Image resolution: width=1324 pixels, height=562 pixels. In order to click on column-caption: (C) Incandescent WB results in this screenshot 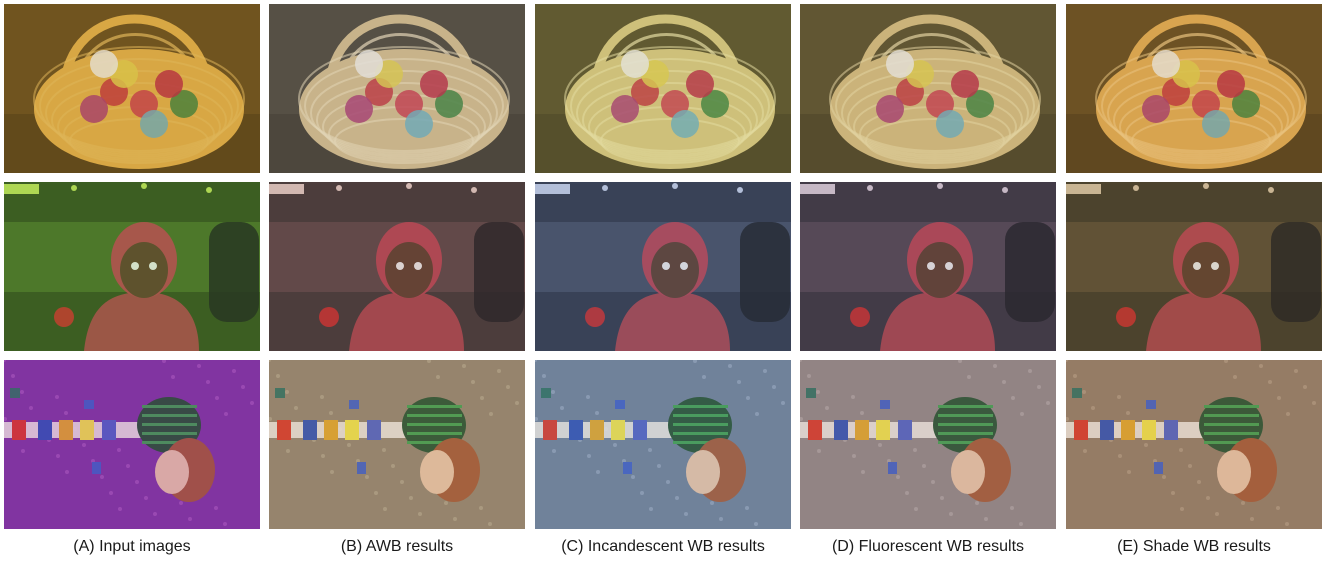, I will do `click(663, 546)`.